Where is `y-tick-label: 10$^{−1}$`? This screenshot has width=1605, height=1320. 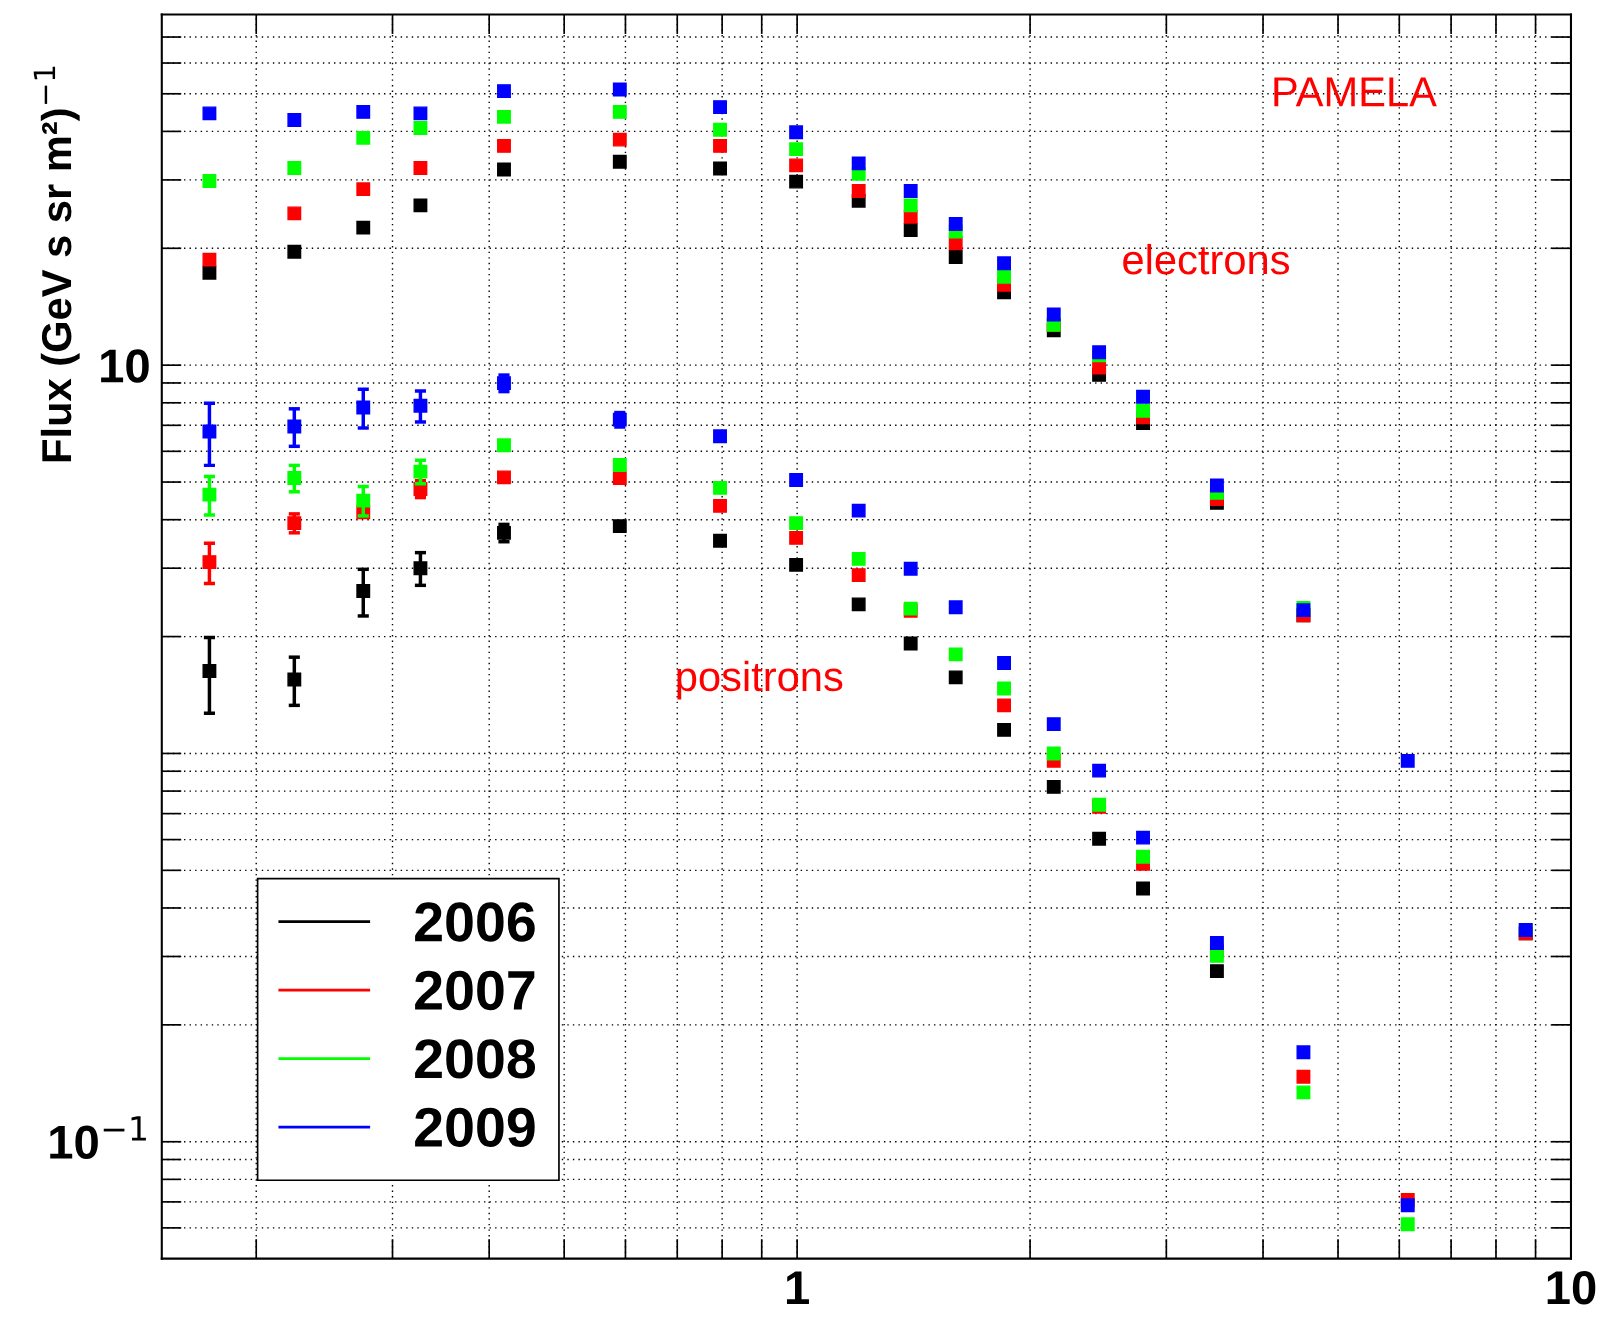 y-tick-label: 10$^{−1}$ is located at coordinates (98, 1137).